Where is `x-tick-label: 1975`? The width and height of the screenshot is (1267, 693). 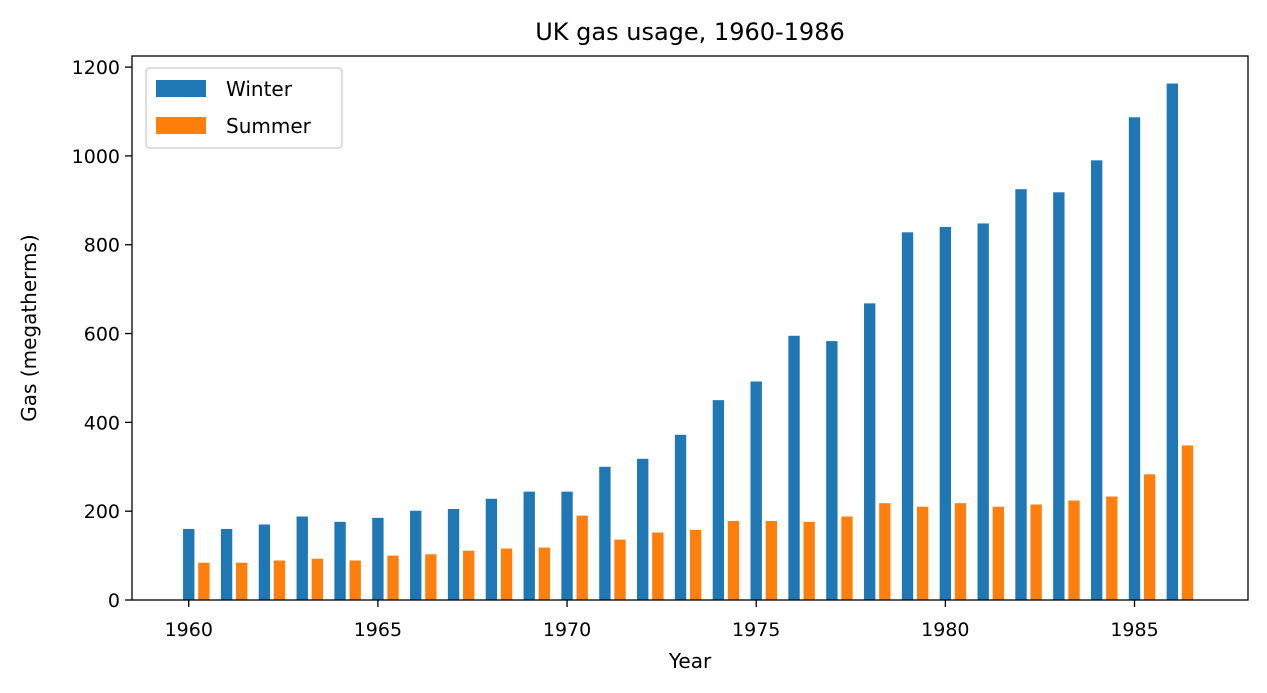
x-tick-label: 1975 is located at coordinates (756, 630).